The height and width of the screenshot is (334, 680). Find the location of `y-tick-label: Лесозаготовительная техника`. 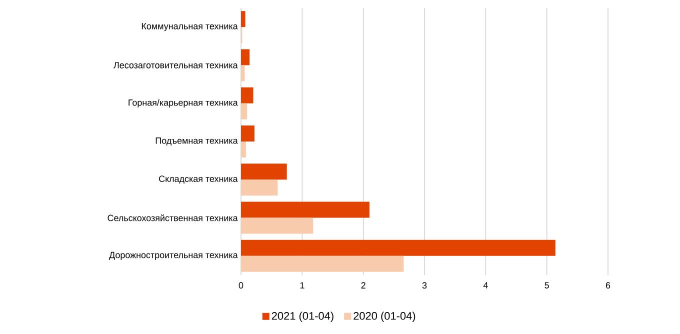

y-tick-label: Лесозаготовительная техника is located at coordinates (176, 65).